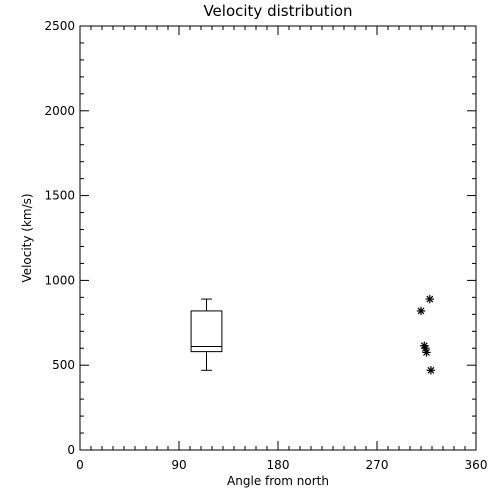 The image size is (500, 500). Describe the element at coordinates (59, 26) in the screenshot. I see `y-tick-label: 2500` at that location.